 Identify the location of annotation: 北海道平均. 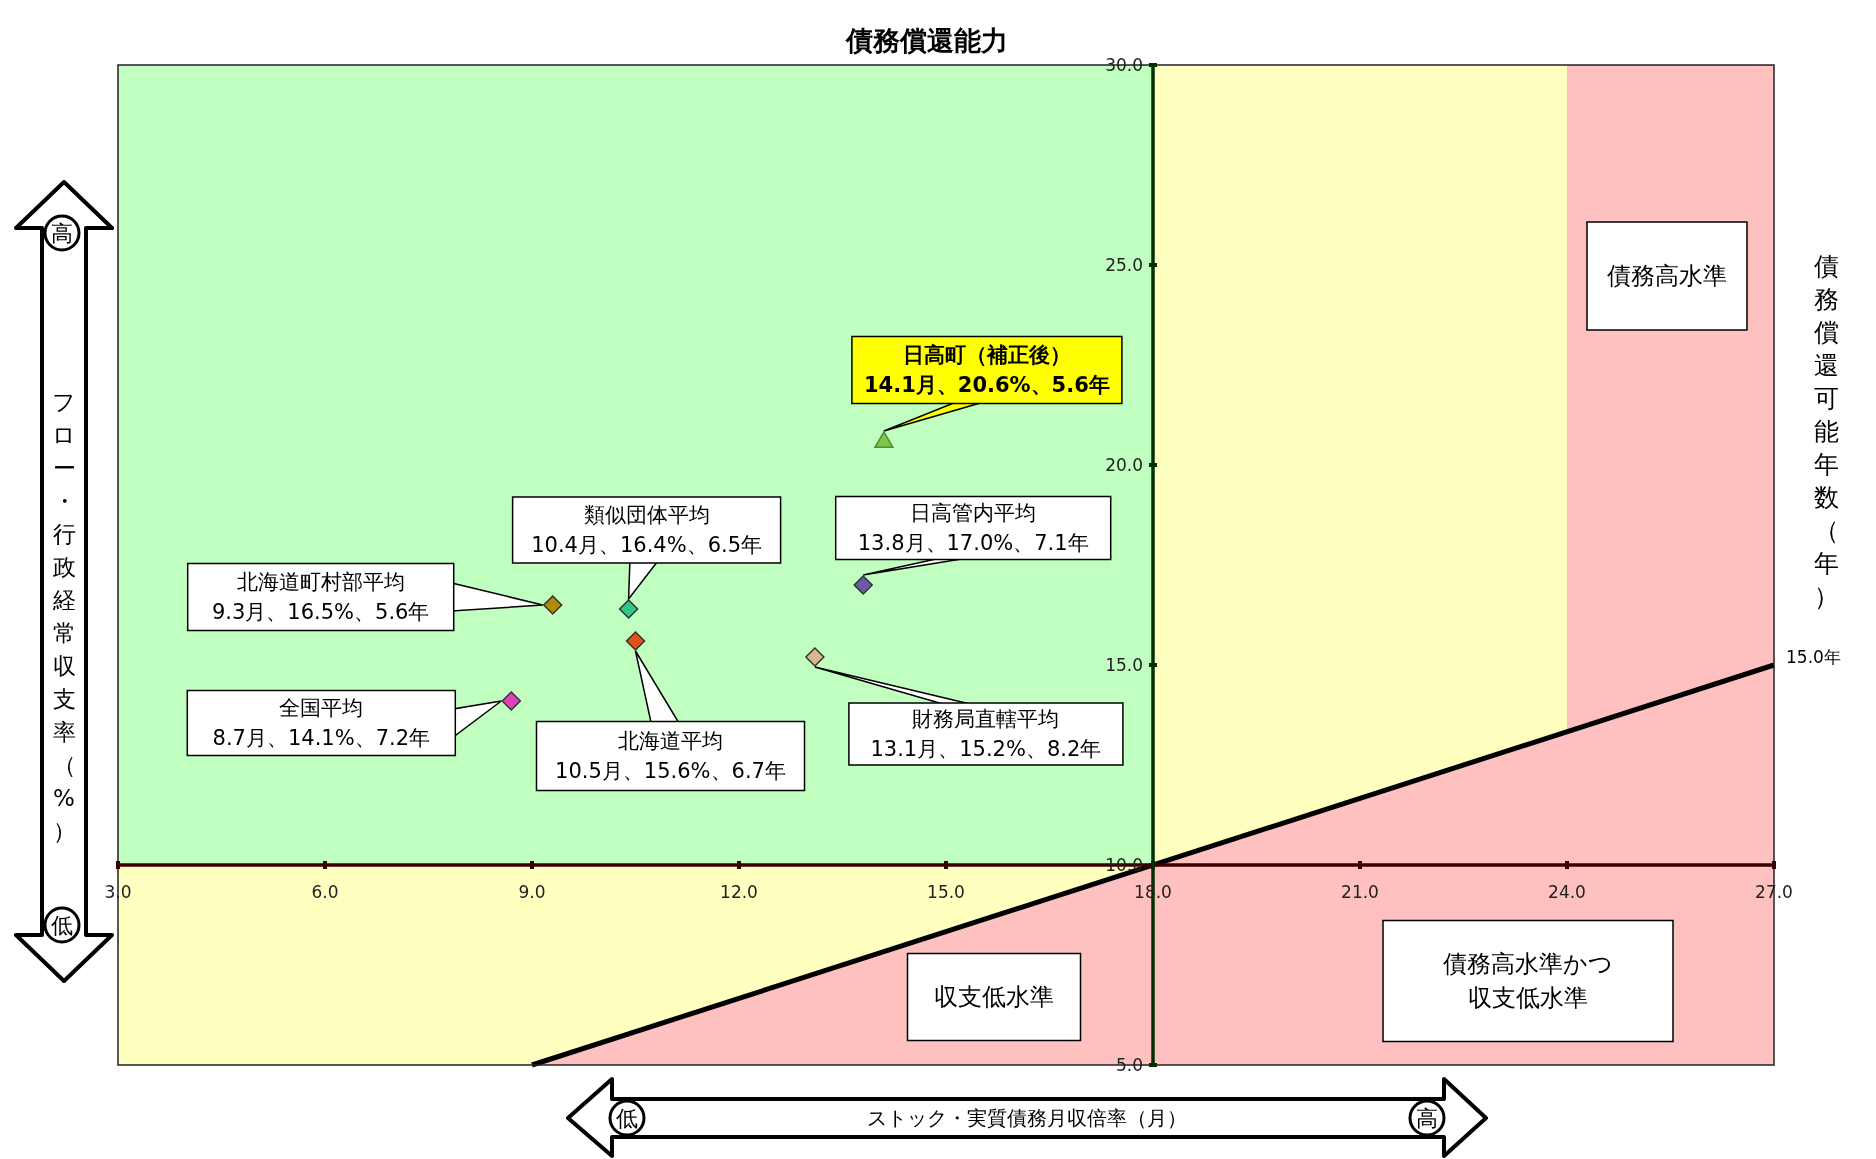
(670, 741).